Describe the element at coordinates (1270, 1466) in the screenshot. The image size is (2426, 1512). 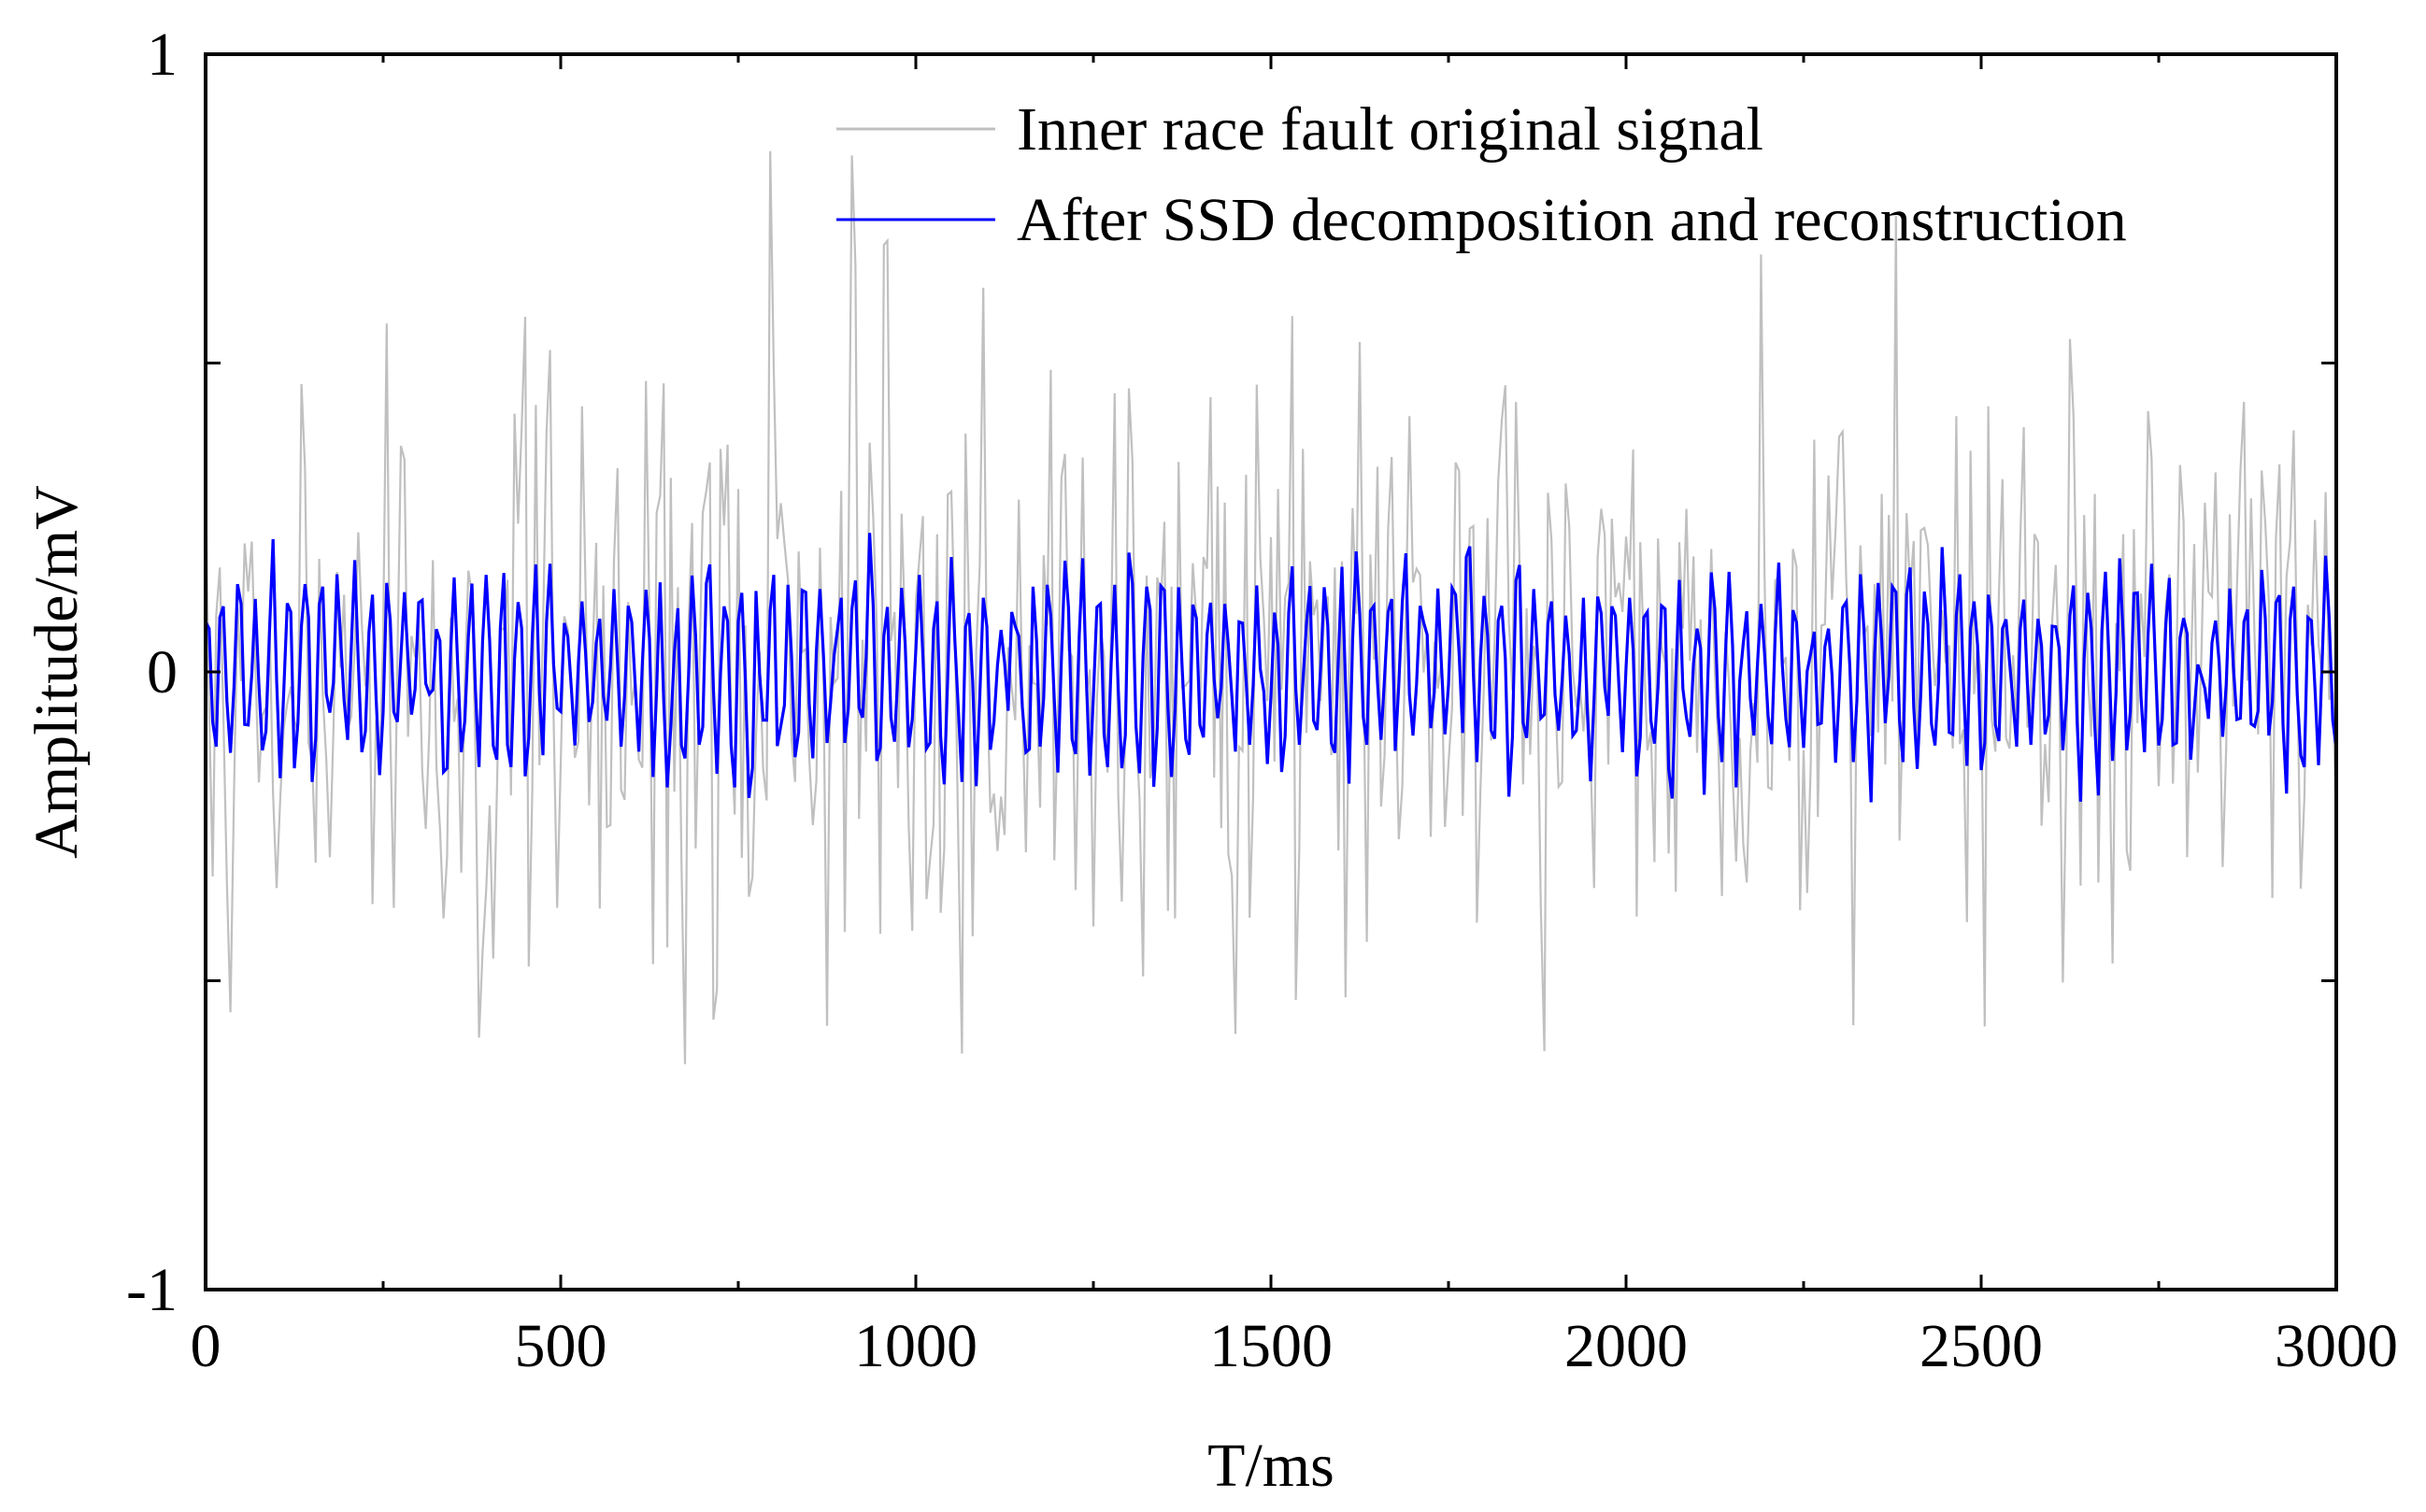
I see `x-axis-label: T/ms` at that location.